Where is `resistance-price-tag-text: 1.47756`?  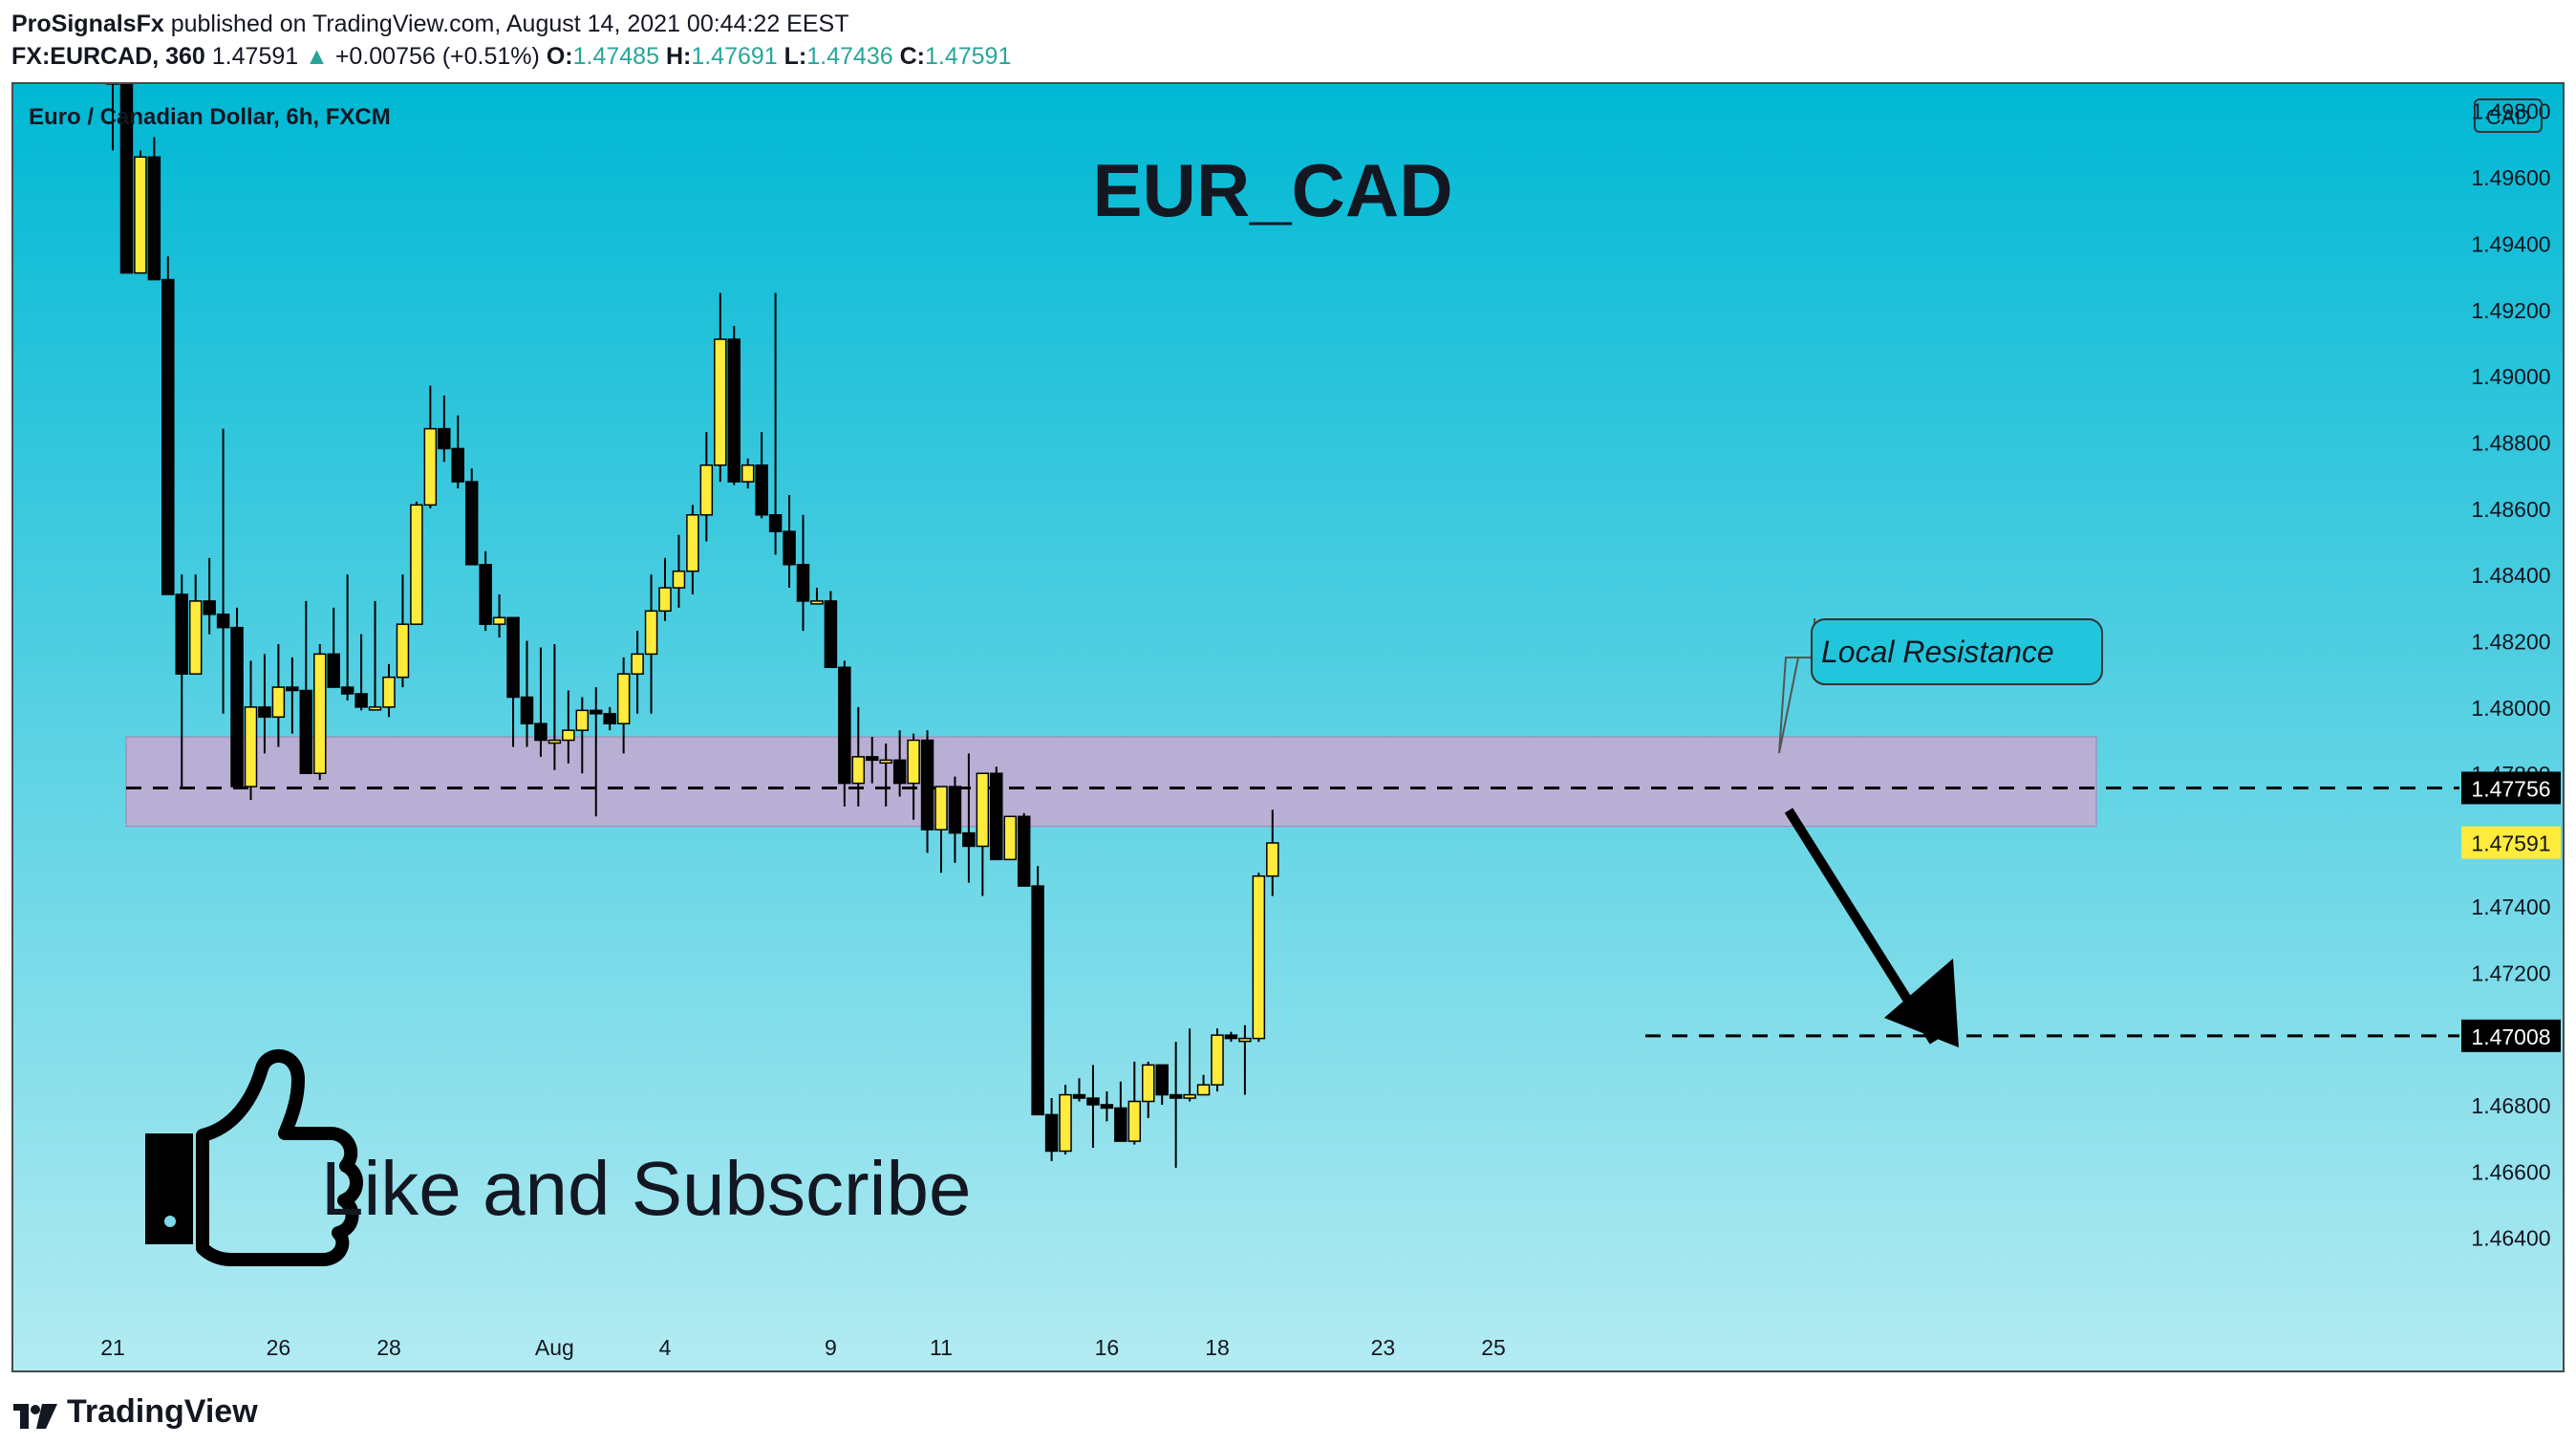 resistance-price-tag-text: 1.47756 is located at coordinates (2510, 788).